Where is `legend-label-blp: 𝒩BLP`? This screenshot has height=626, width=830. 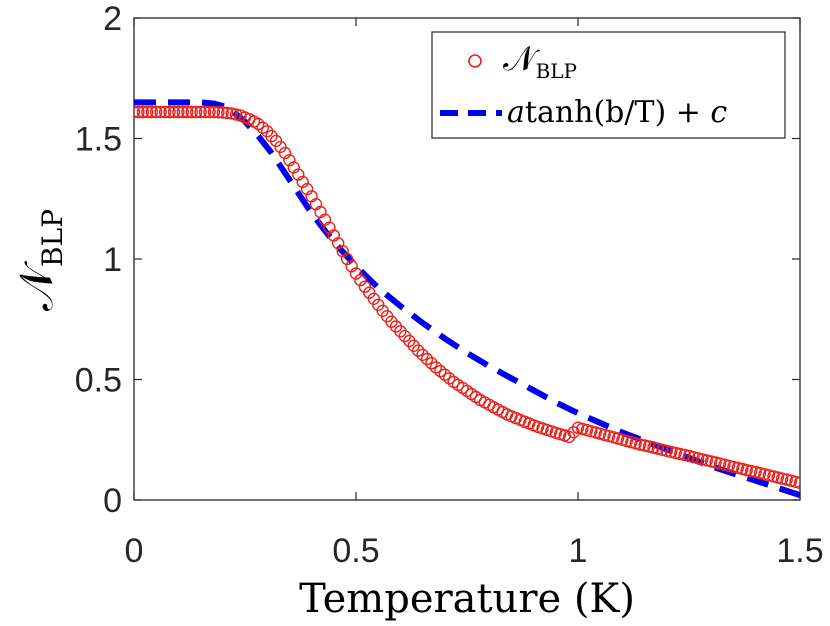
legend-label-blp: 𝒩BLP is located at coordinates (540, 61).